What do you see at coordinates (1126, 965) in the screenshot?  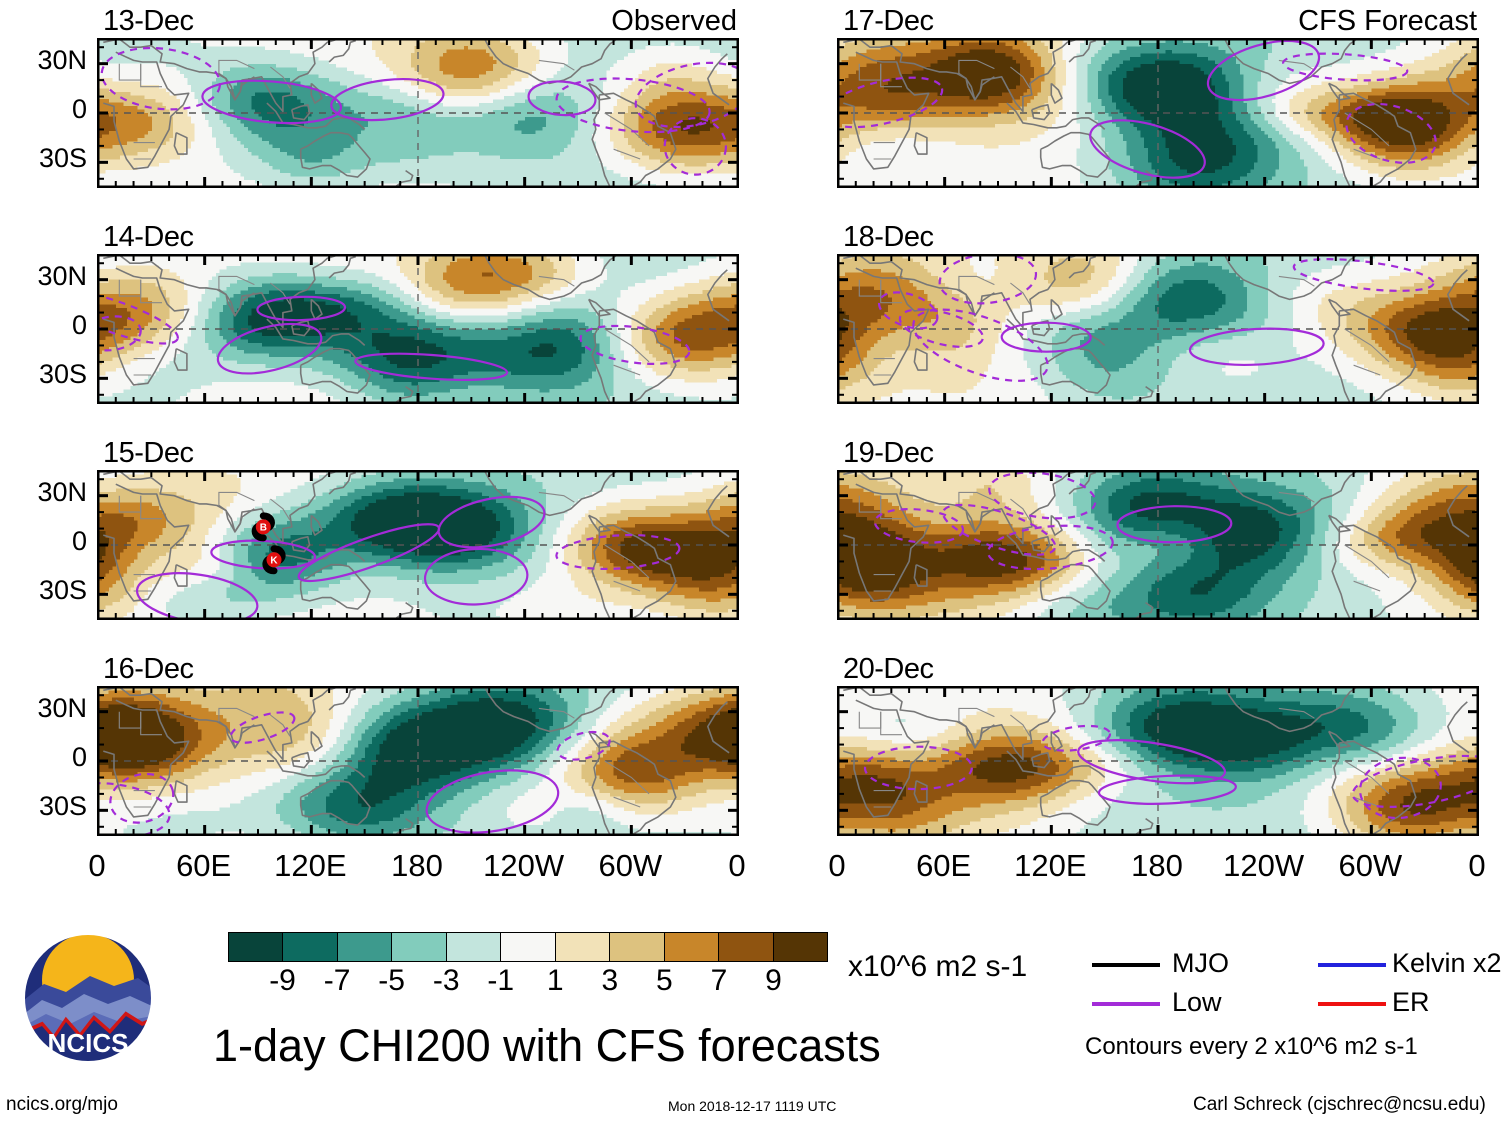 I see `legend-swatch-mjo` at bounding box center [1126, 965].